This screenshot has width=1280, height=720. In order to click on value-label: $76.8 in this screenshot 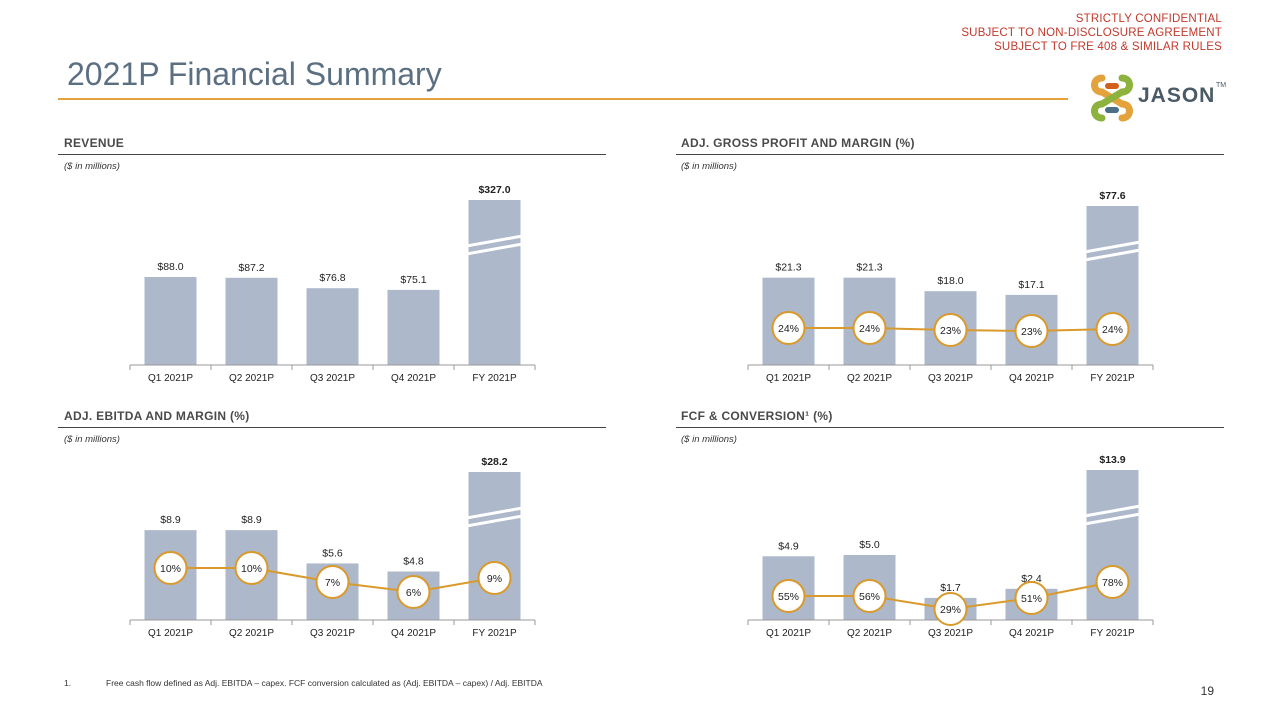, I will do `click(332, 278)`.